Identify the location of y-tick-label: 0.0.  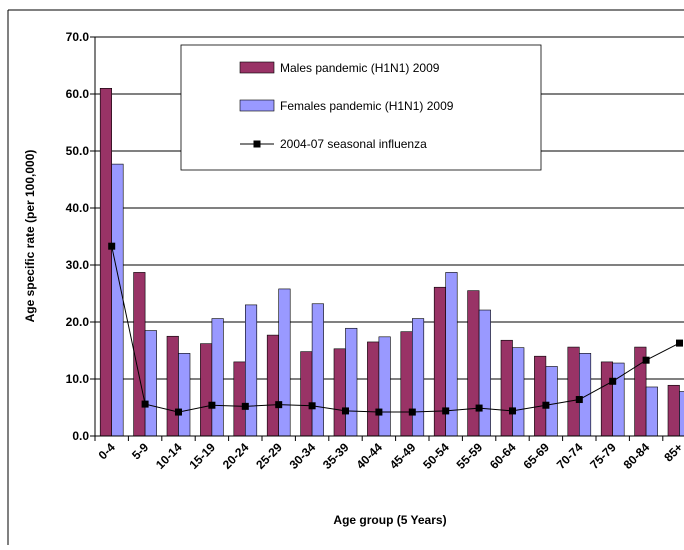
(80, 436).